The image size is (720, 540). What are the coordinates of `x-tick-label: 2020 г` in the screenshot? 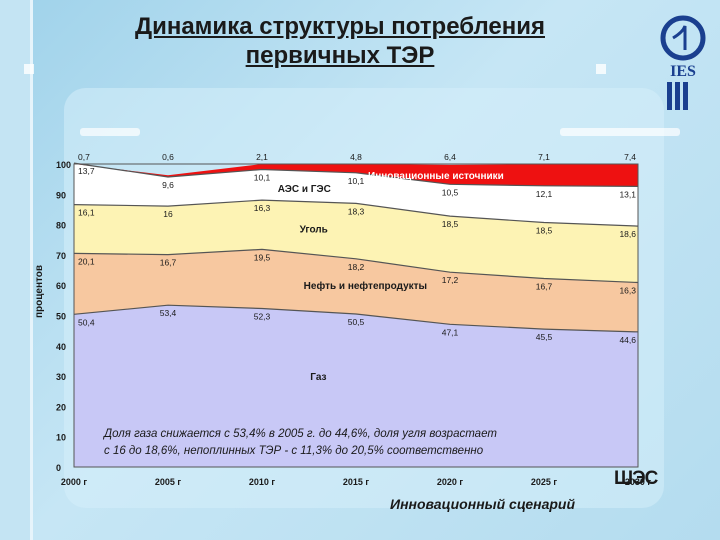 It's located at (450, 482).